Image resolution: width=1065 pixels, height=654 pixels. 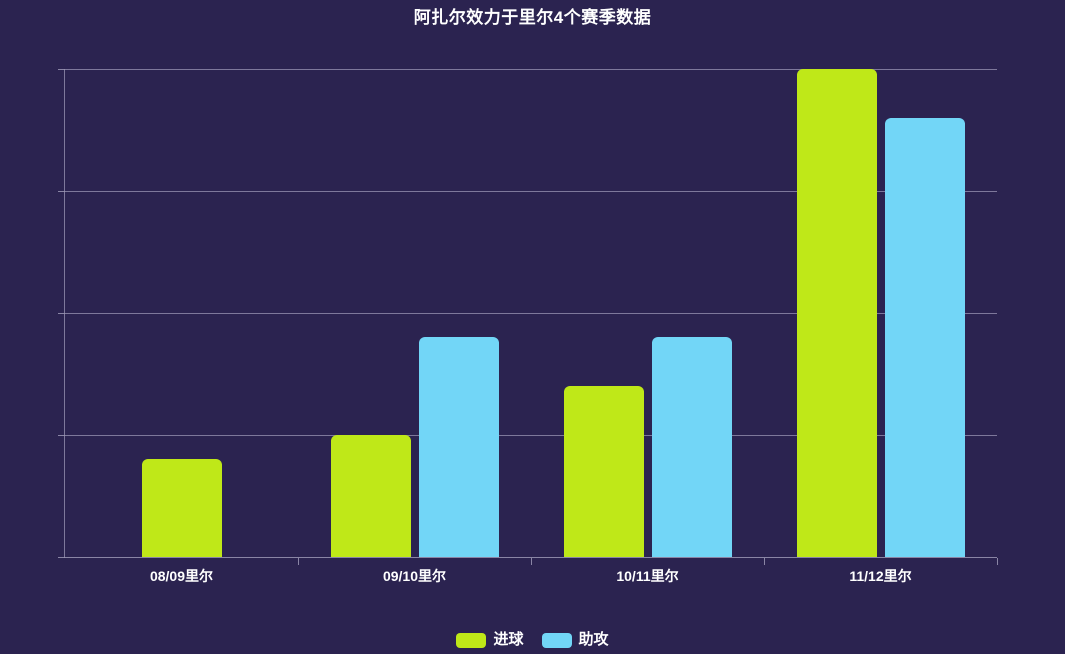 I want to click on x-axis-tick-label: 08/09里尔, so click(x=181, y=576).